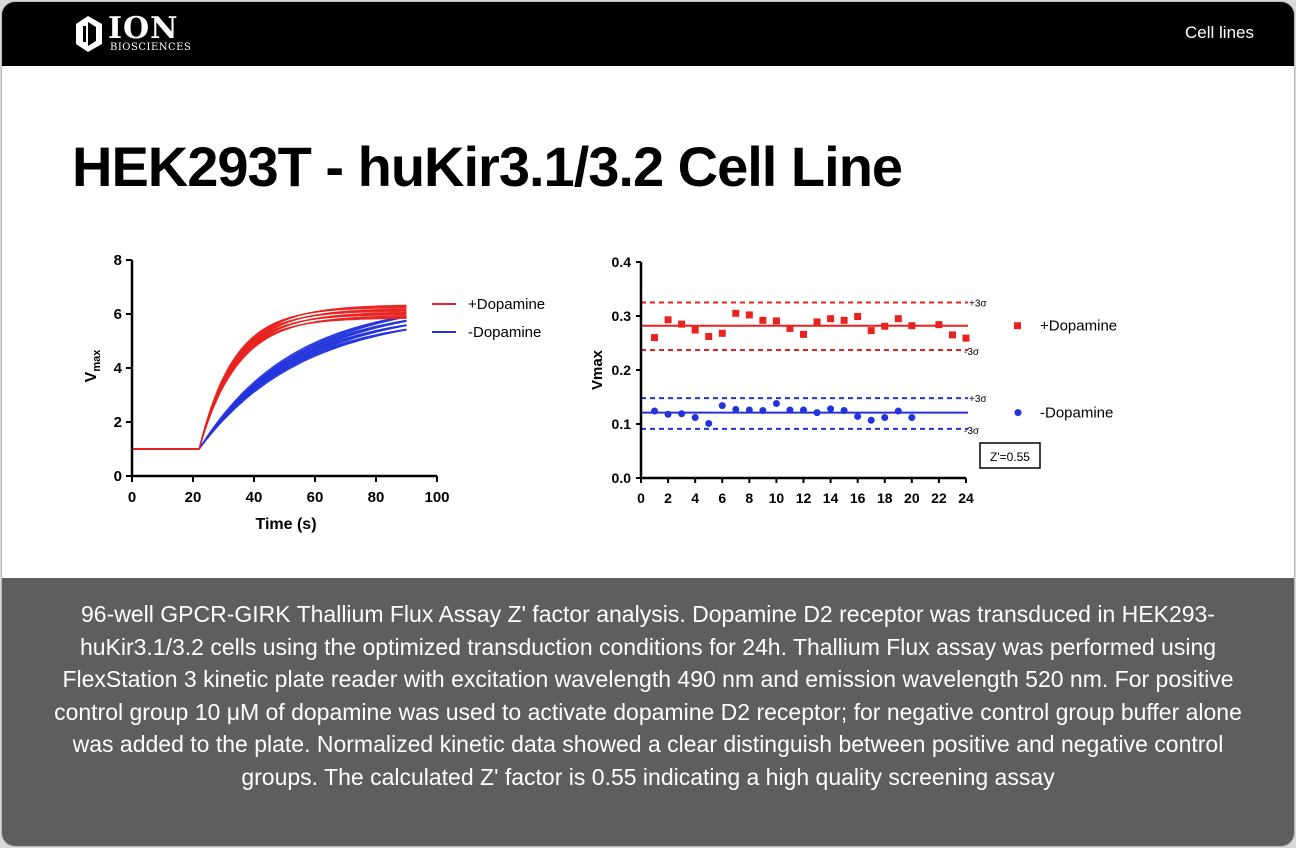 Image resolution: width=1296 pixels, height=848 pixels. I want to click on ion-biosciences-logo: ION BIOSCIENCES, so click(132, 35).